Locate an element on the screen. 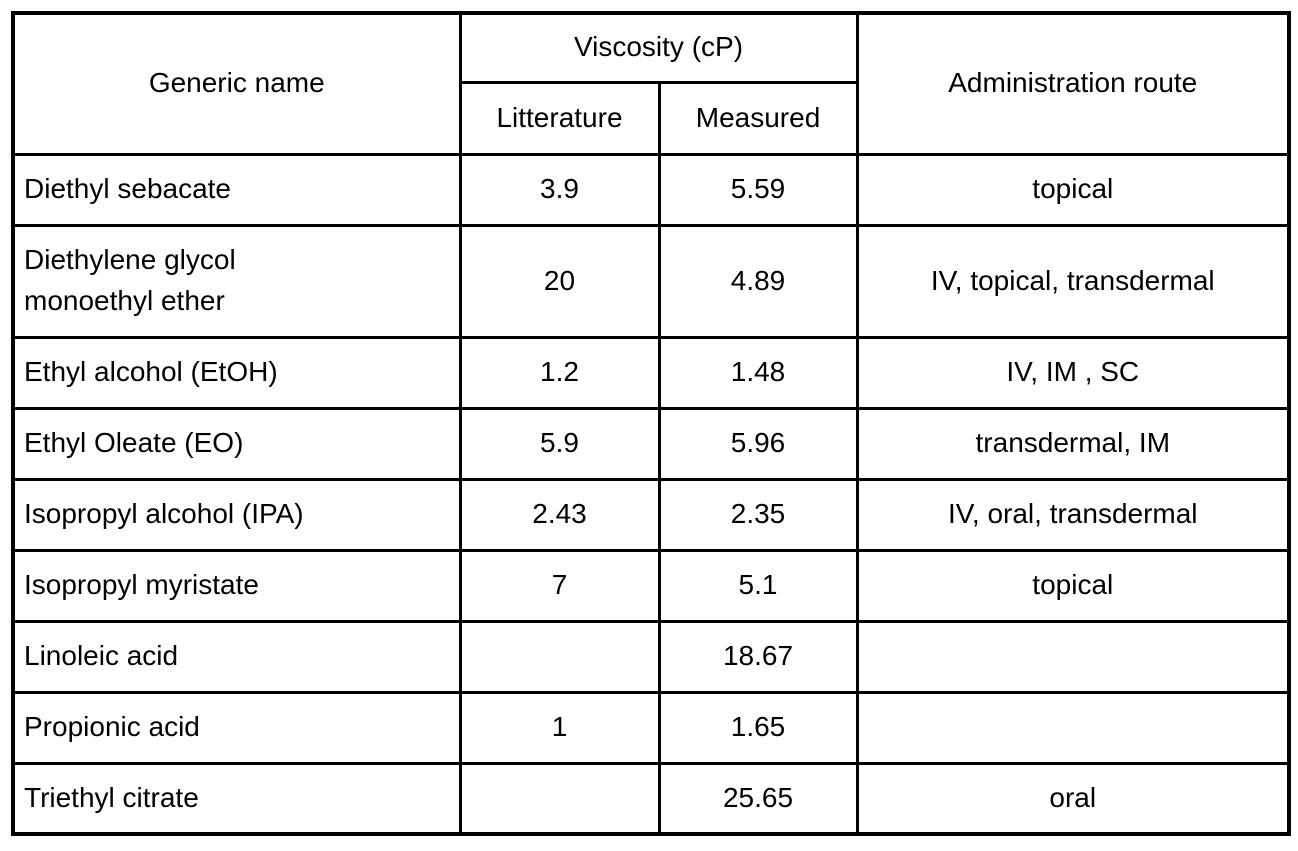 The width and height of the screenshot is (1298, 851). cell-viscosity-measured: 1.48 is located at coordinates (758, 372).